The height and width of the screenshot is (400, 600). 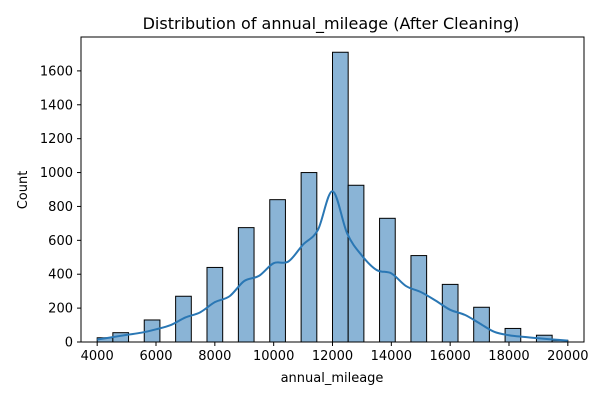 What do you see at coordinates (56, 71) in the screenshot?
I see `y-tick-label: 1600` at bounding box center [56, 71].